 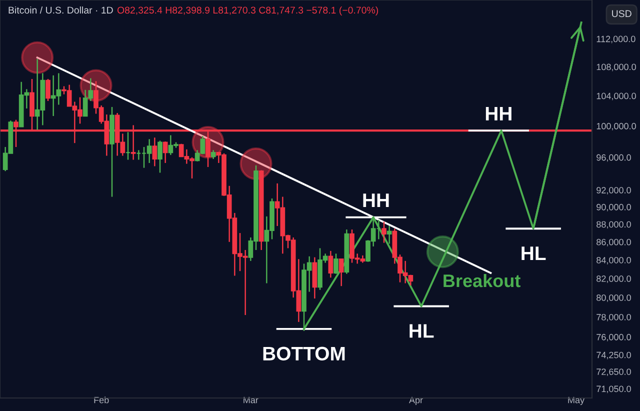 What do you see at coordinates (613, 356) in the screenshot?
I see `y-tick-label: 74,250.0` at bounding box center [613, 356].